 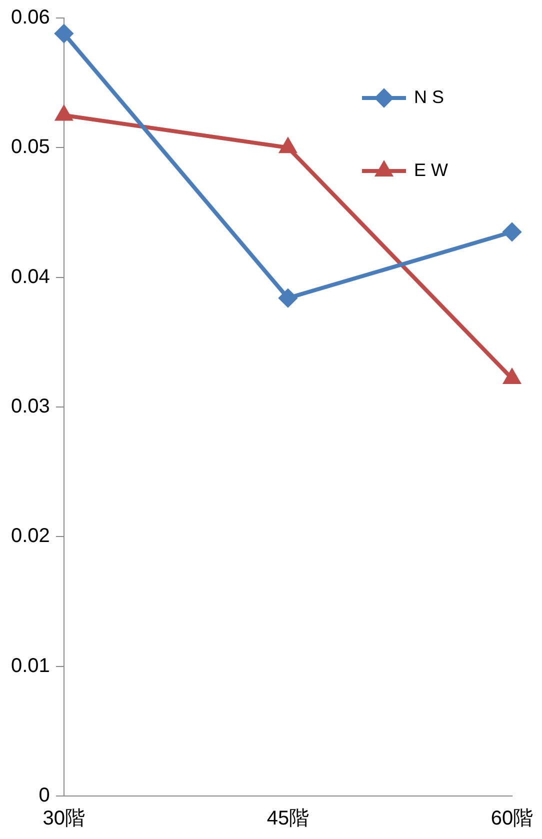 What do you see at coordinates (30, 536) in the screenshot?
I see `y-tick-label: 0.02` at bounding box center [30, 536].